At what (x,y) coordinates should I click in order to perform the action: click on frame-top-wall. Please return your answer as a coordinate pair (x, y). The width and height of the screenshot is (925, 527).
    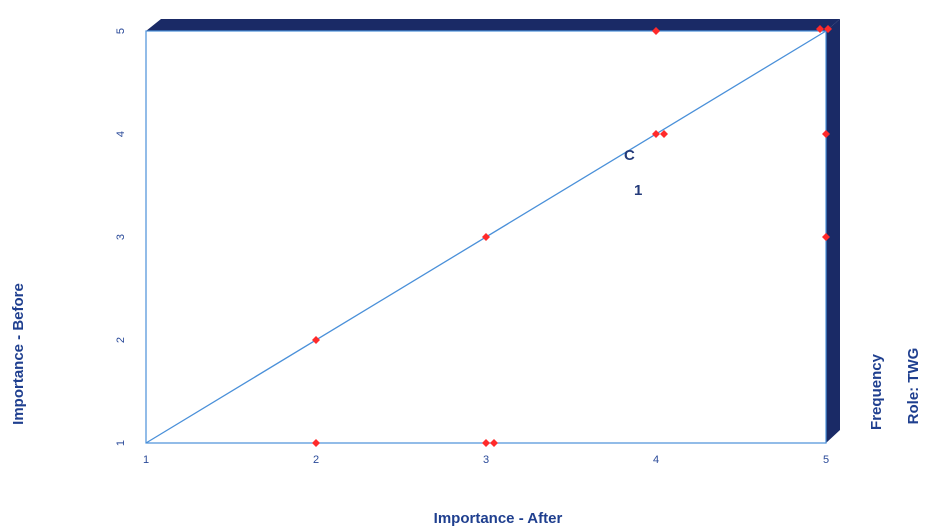
    Looking at the image, I should click on (493, 25).